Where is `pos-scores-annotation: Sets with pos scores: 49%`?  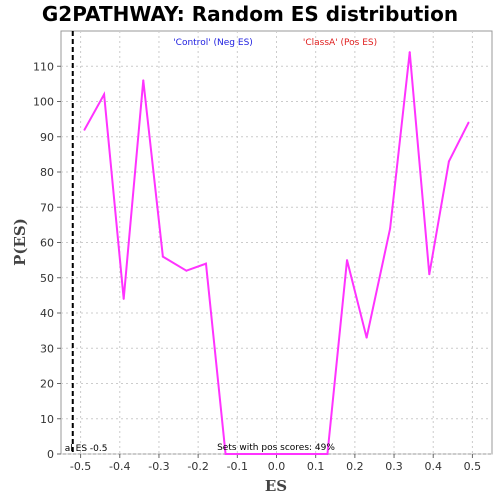 pos-scores-annotation: Sets with pos scores: 49% is located at coordinates (276, 448).